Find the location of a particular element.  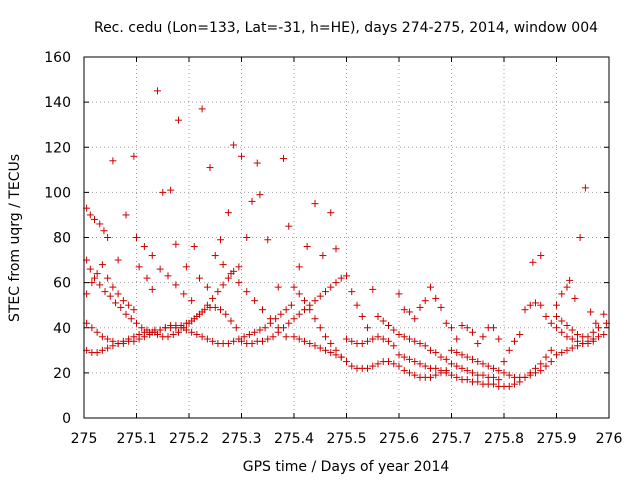

x-tick-label: 275.1 is located at coordinates (136, 439).